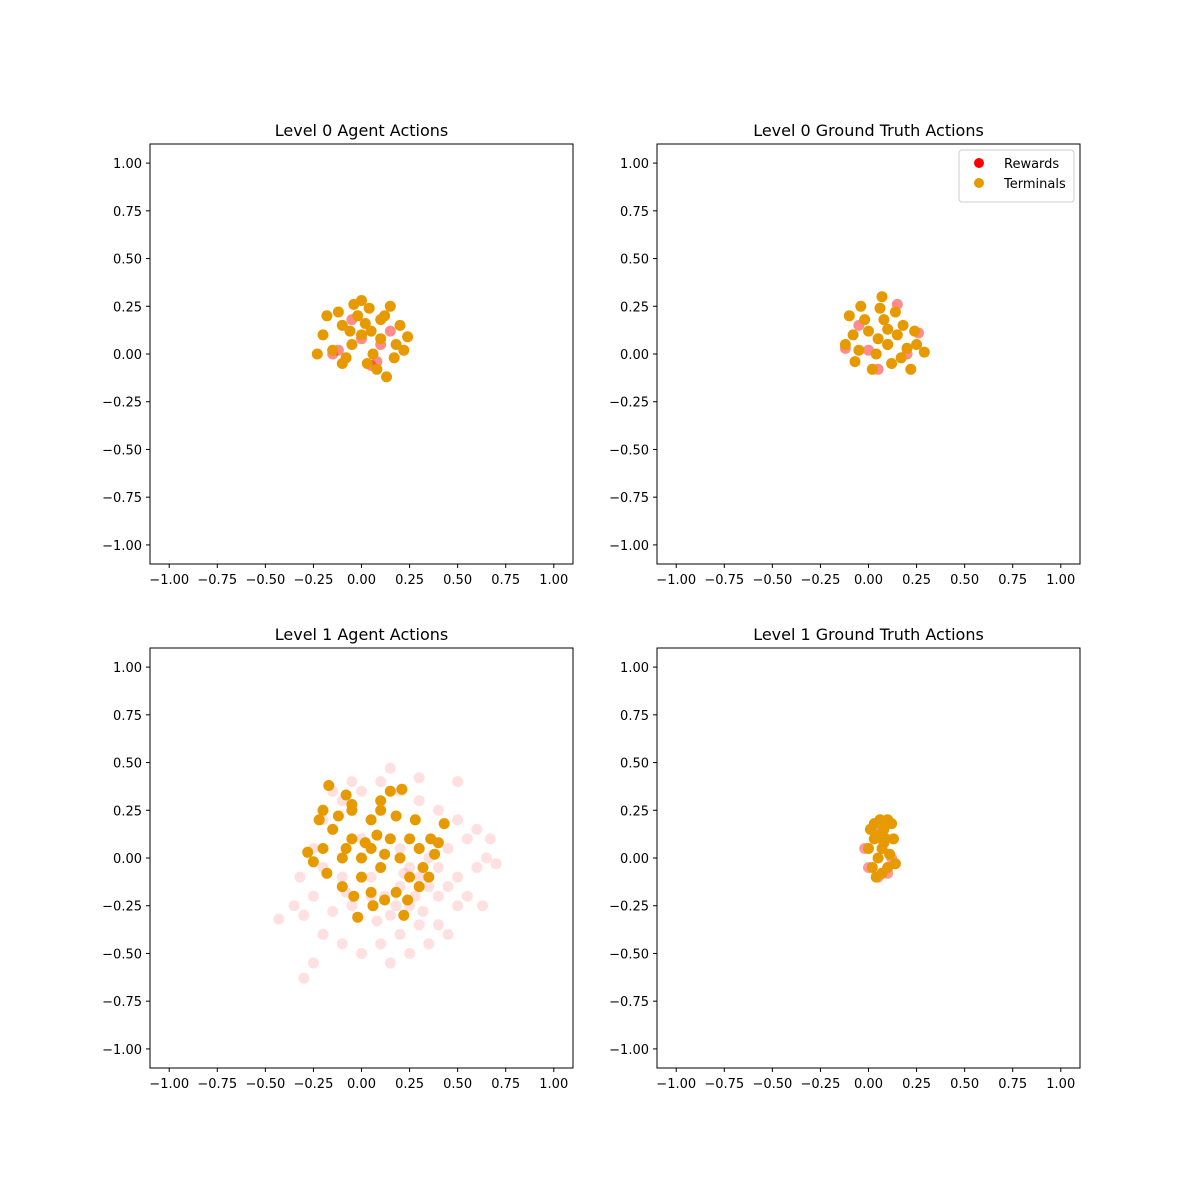 Image resolution: width=1200 pixels, height=1200 pixels. What do you see at coordinates (265, 1084) in the screenshot?
I see `x-tick-label: −0.50` at bounding box center [265, 1084].